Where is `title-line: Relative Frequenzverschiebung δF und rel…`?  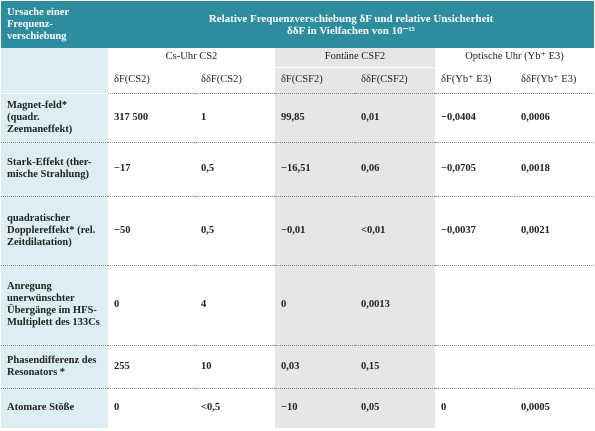 title-line: Relative Frequenzverschiebung δF und rel… is located at coordinates (351, 18).